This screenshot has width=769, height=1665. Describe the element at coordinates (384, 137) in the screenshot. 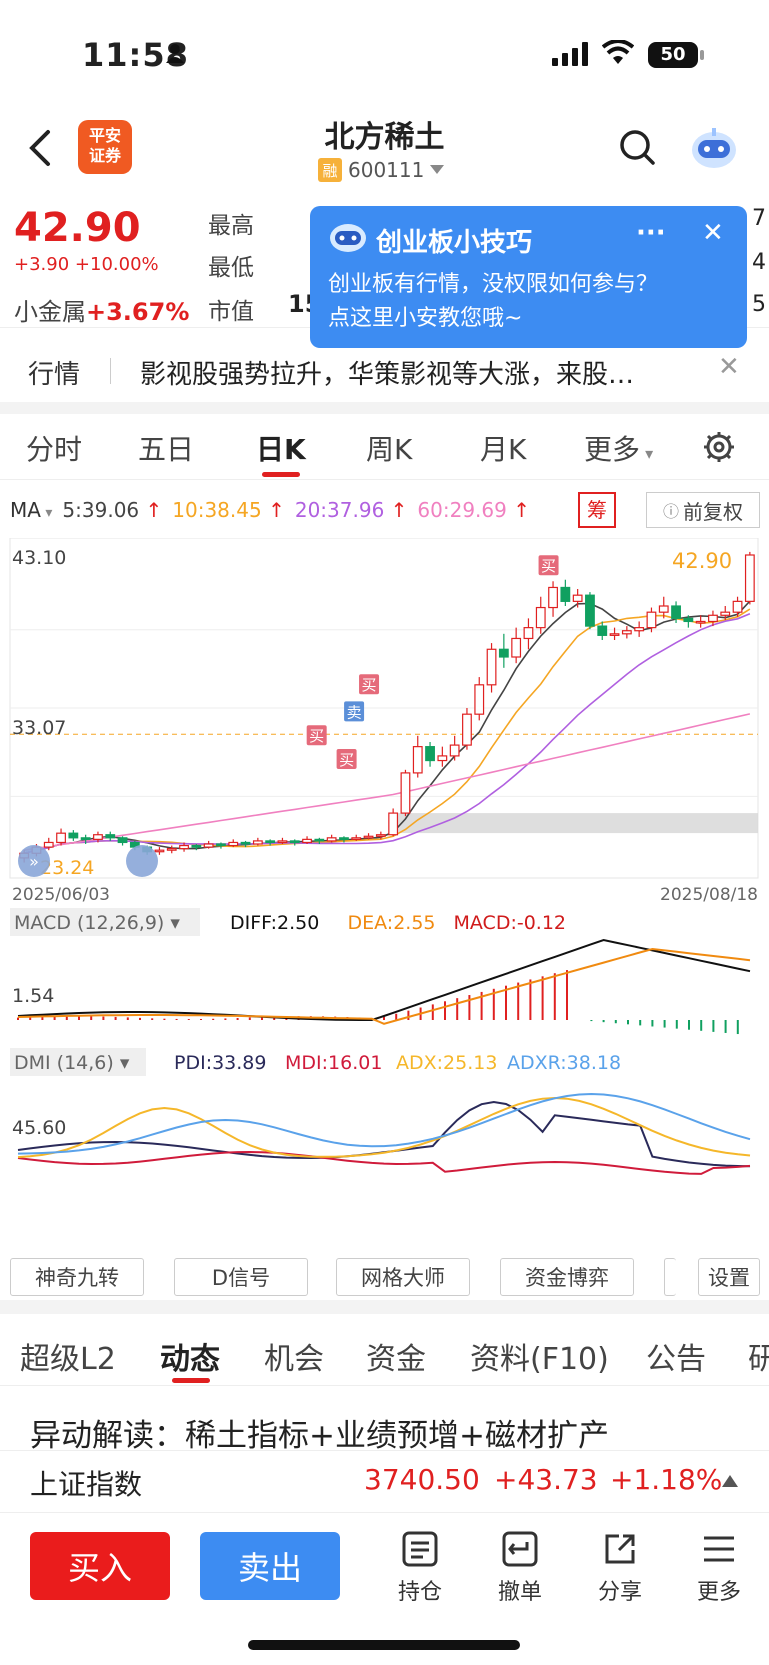

I see `stock-title: 北方稀土` at that location.